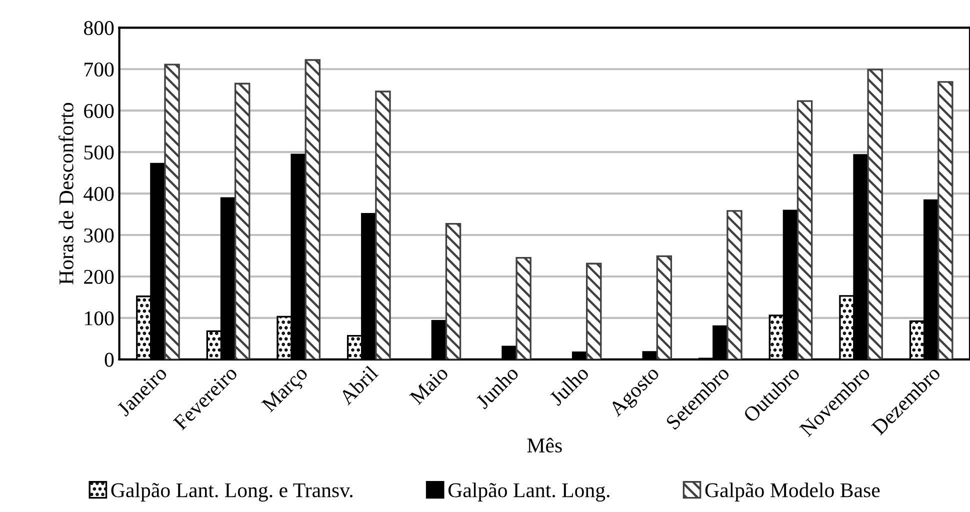 The height and width of the screenshot is (512, 970). Describe the element at coordinates (99, 69) in the screenshot. I see `y-tick-label: 700` at that location.